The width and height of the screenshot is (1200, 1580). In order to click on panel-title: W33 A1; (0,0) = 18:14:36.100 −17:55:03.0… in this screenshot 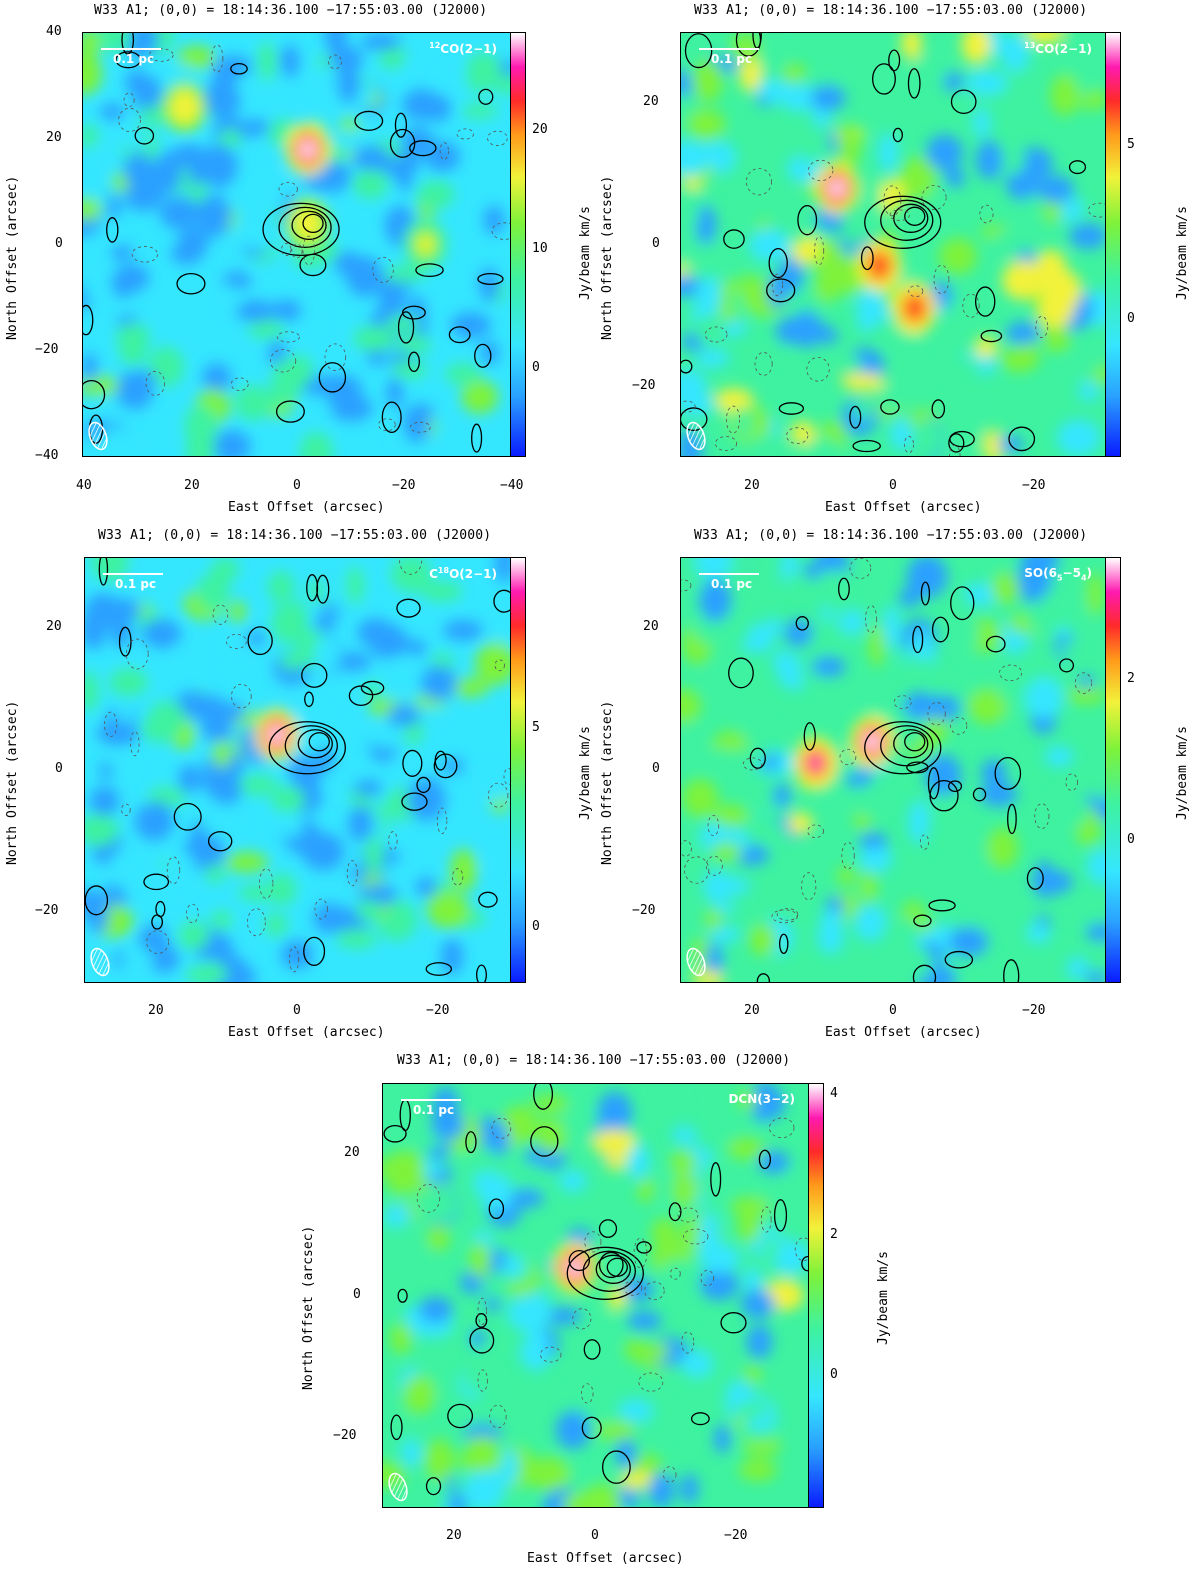, I will do `click(291, 10)`.